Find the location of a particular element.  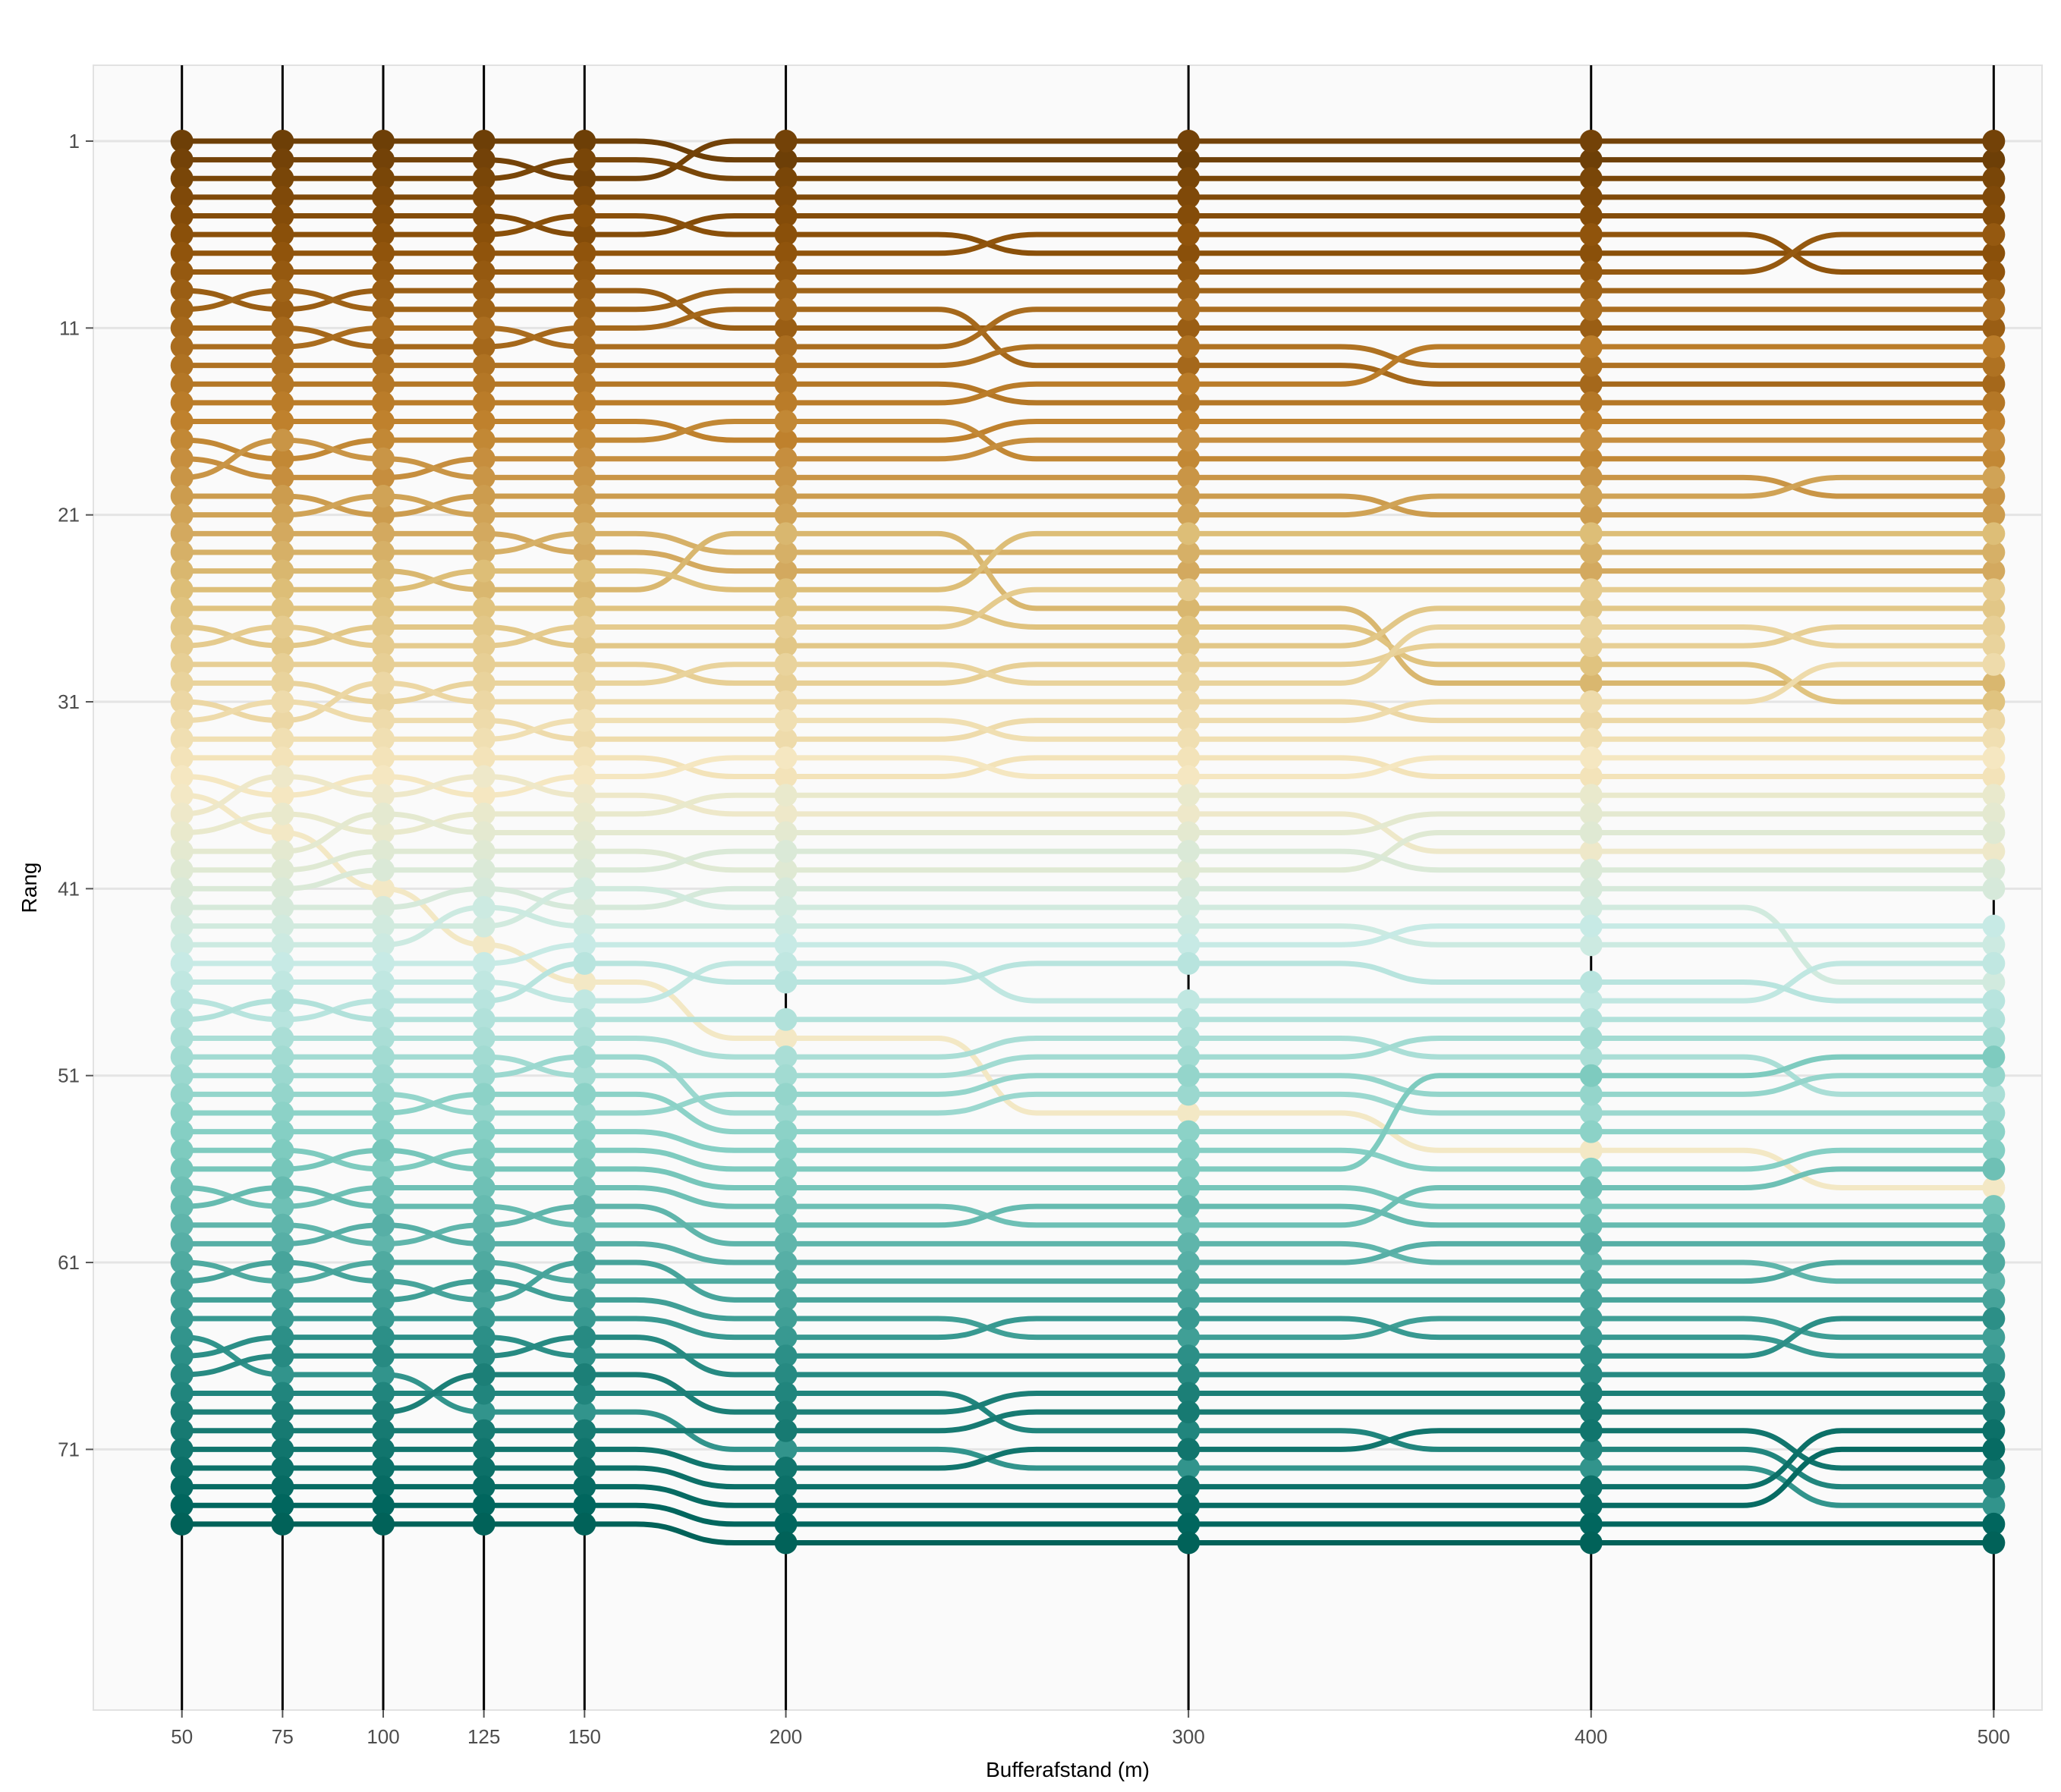

y-tick-label: 51 is located at coordinates (69, 1075).